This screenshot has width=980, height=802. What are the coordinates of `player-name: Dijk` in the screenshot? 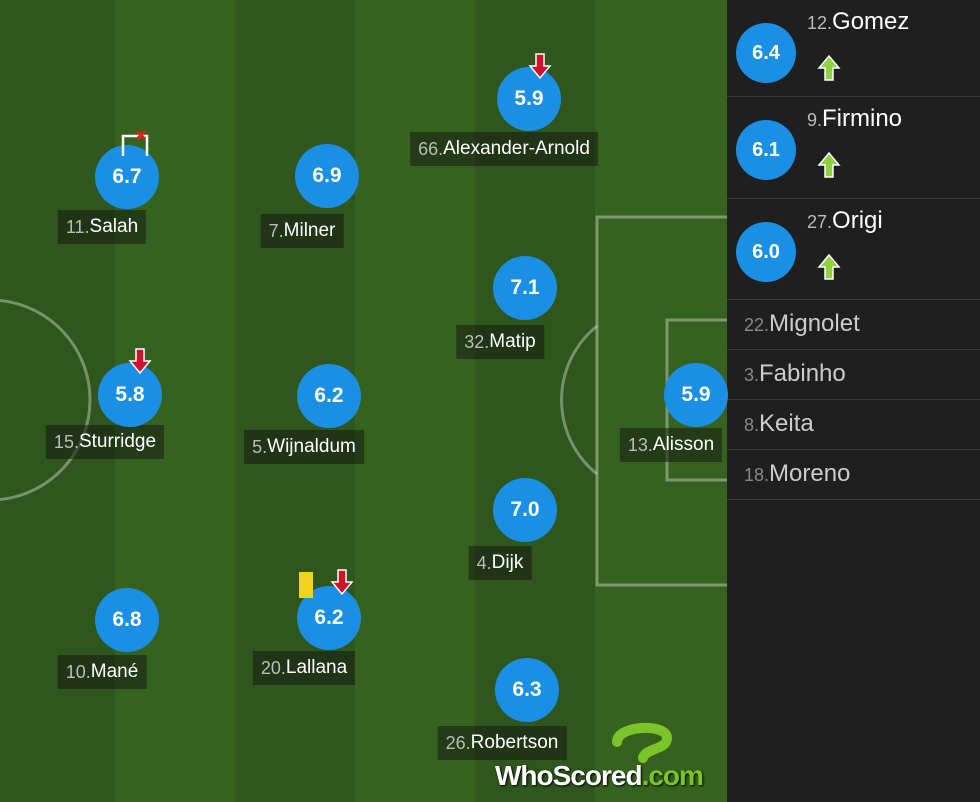 It's located at (507, 562).